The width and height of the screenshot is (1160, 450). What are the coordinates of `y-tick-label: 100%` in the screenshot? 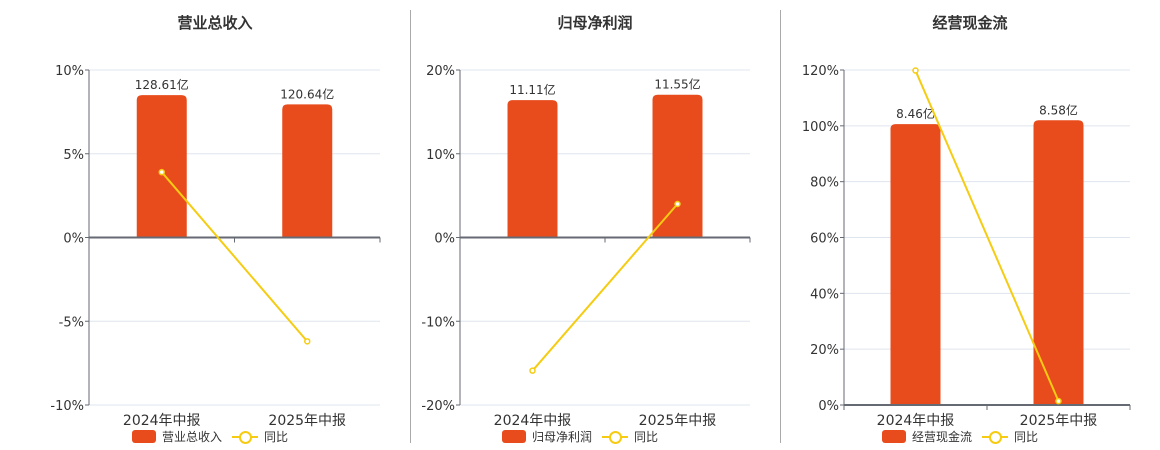 It's located at (820, 127).